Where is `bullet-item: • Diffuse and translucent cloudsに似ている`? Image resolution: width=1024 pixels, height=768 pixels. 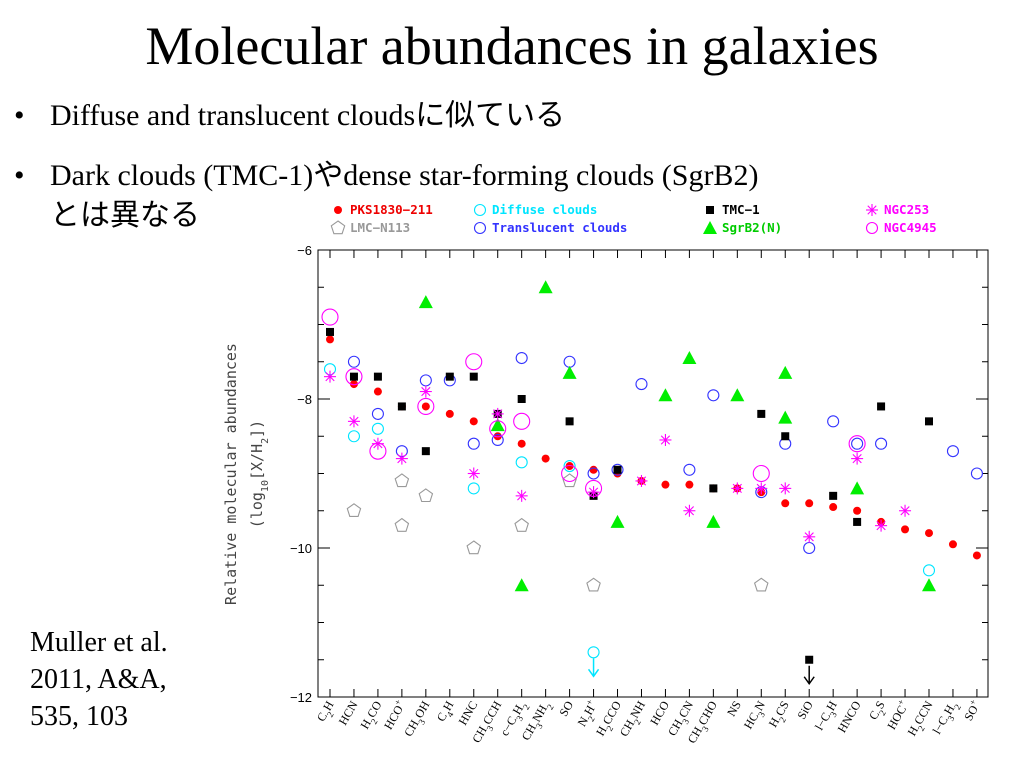
bullet-item: • Diffuse and translucent cloudsに似ている is located at coordinates (289, 116).